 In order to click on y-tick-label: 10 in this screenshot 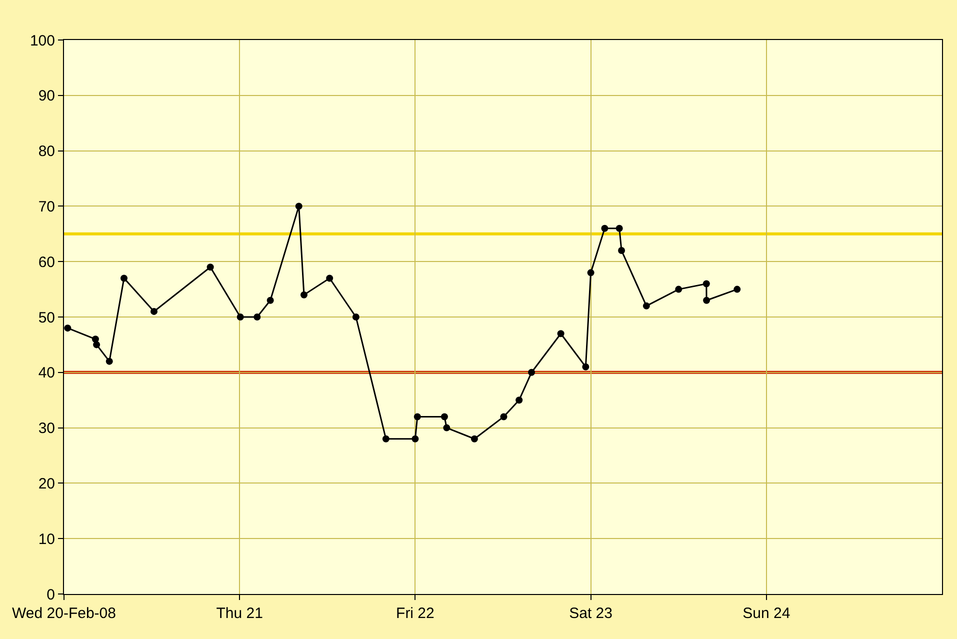, I will do `click(46, 539)`.